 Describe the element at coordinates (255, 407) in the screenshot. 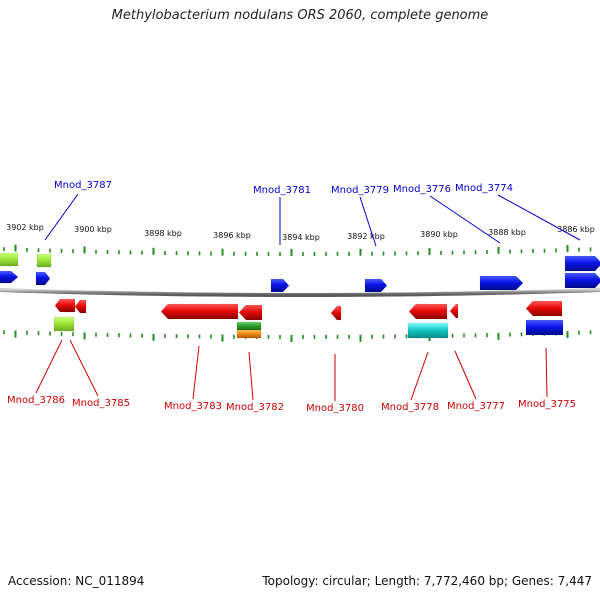

I see `gene-label: Mnod_3782` at that location.